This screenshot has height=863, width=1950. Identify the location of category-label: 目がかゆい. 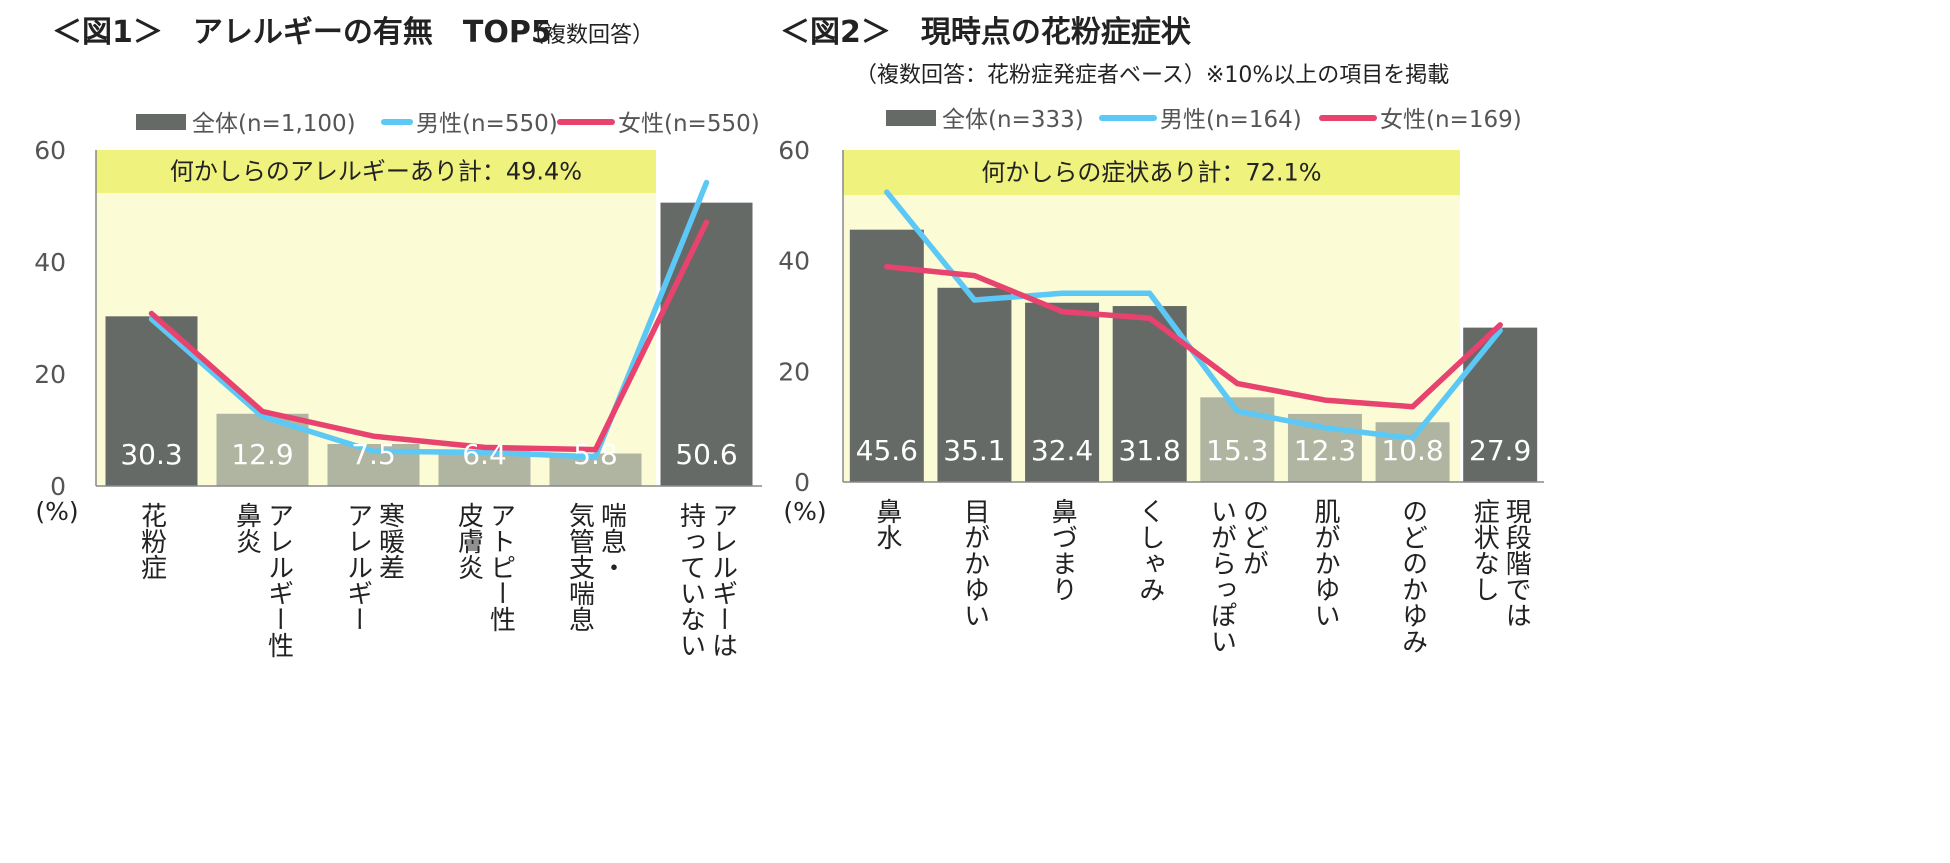
(974, 563).